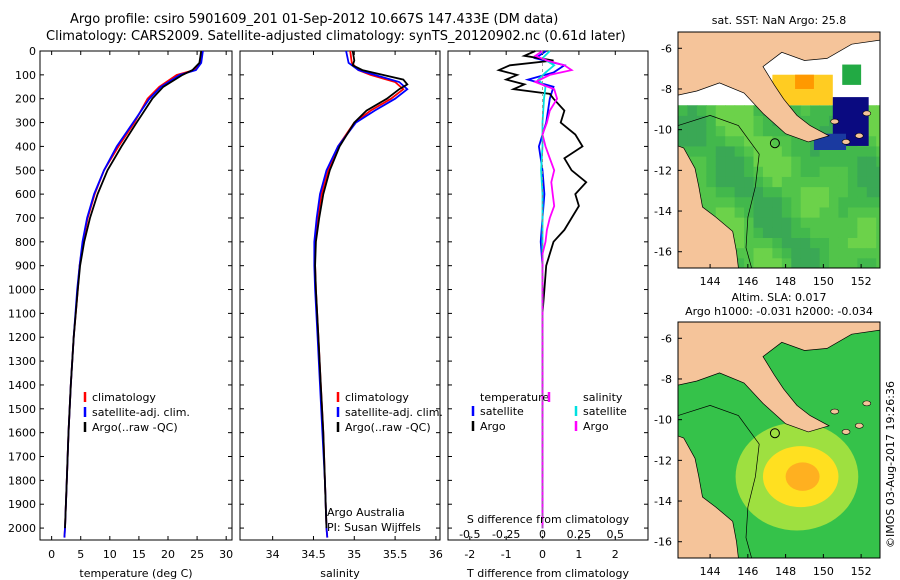 The height and width of the screenshot is (580, 900). What do you see at coordinates (25, 146) in the screenshot?
I see `ytick-label: 400` at bounding box center [25, 146].